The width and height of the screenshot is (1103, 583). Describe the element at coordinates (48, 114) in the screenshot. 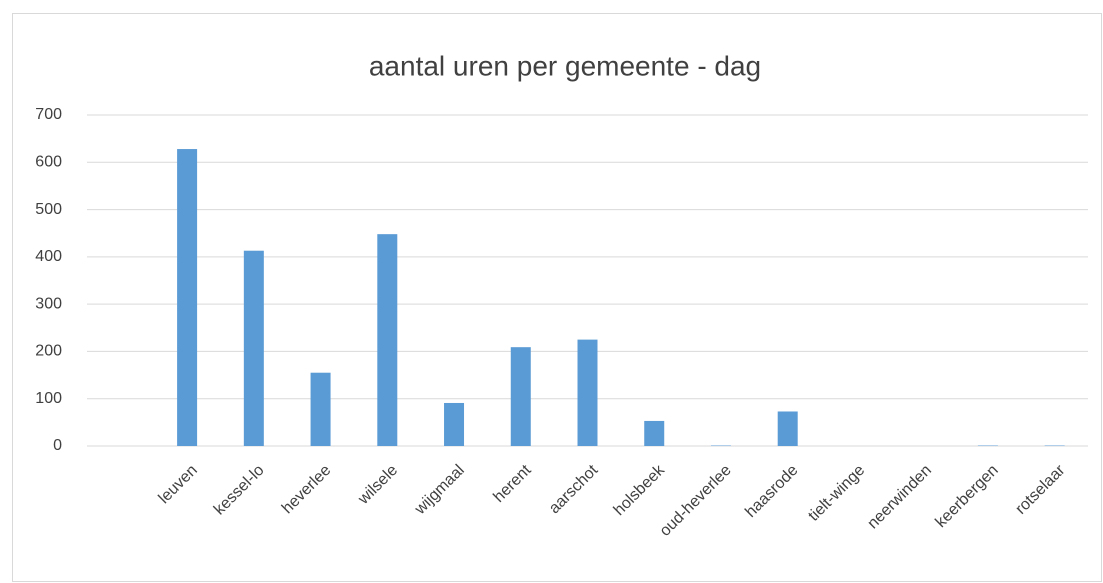

I see `y-tick-label: 700` at that location.